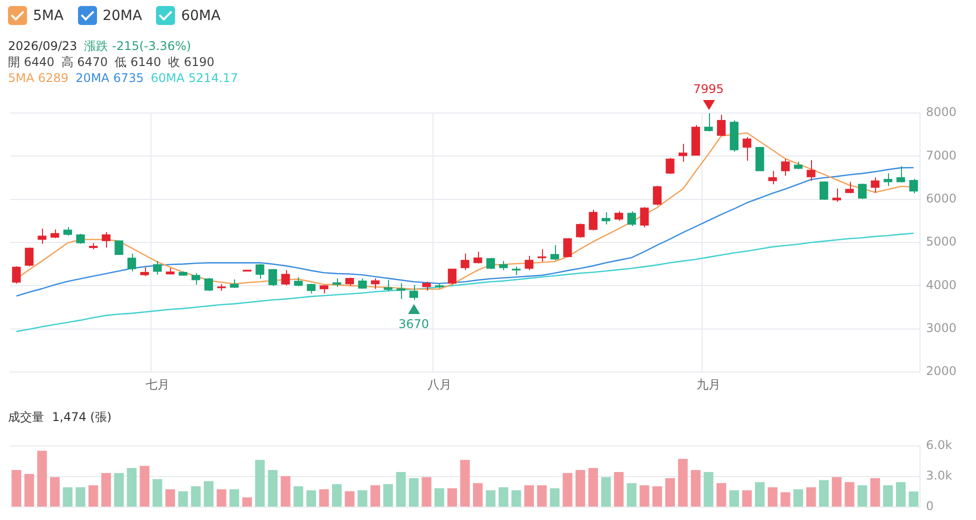  Describe the element at coordinates (191, 62) in the screenshot. I see `text: 收 6190` at that location.